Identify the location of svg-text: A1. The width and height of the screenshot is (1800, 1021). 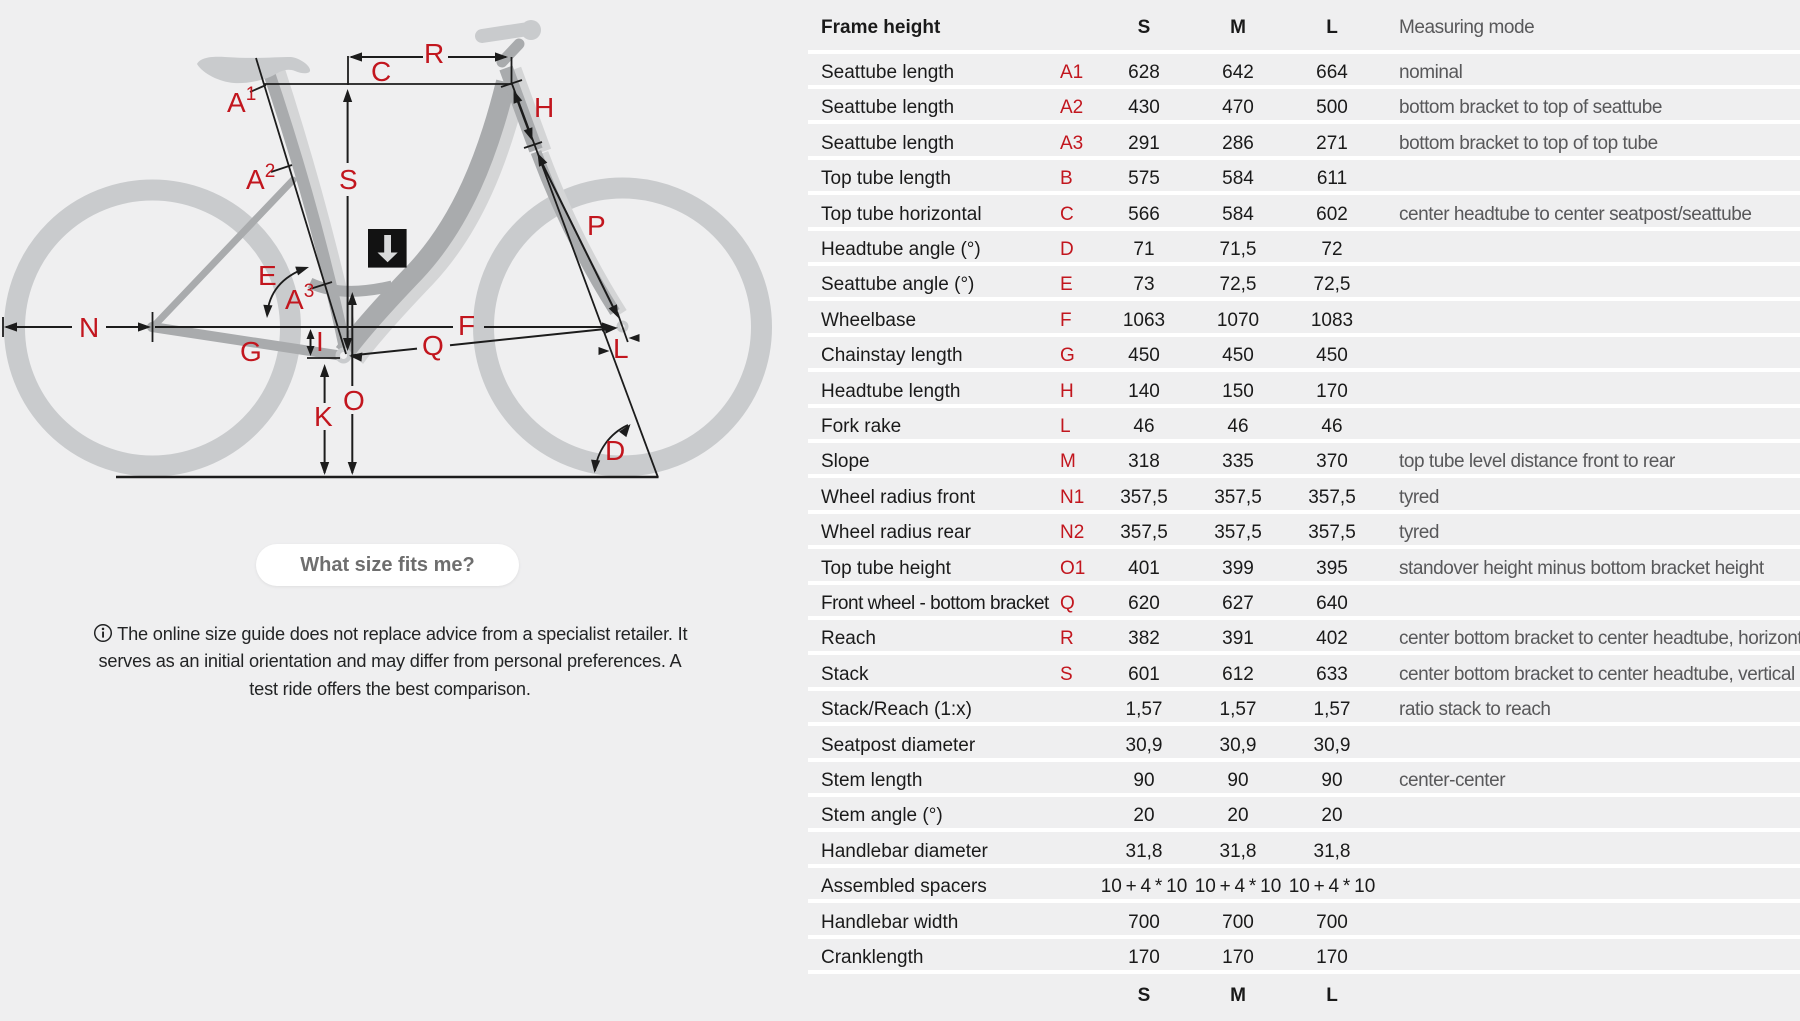
(241, 101).